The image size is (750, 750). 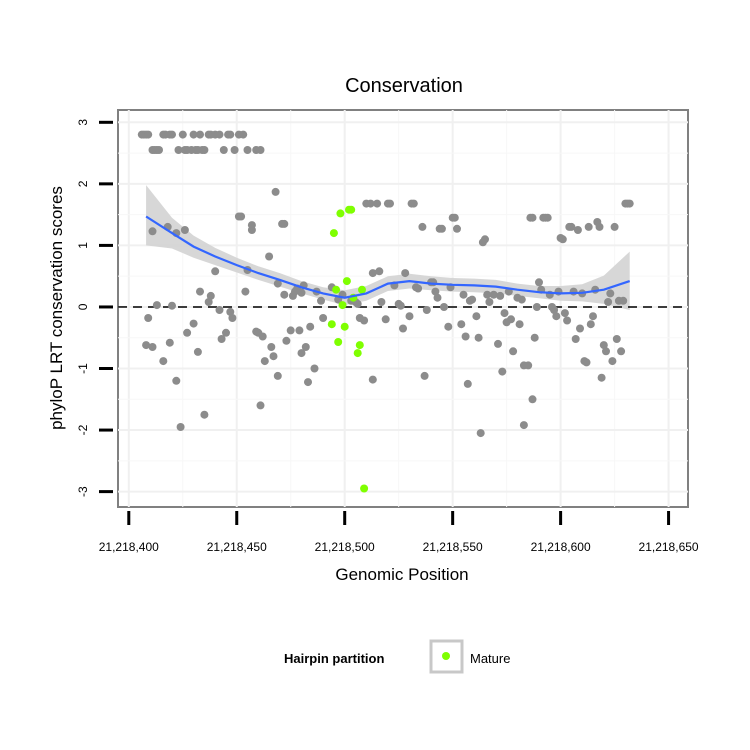 I want to click on y-axis: 3 2 1 0 -1 -2 -3, so click(x=94, y=308).